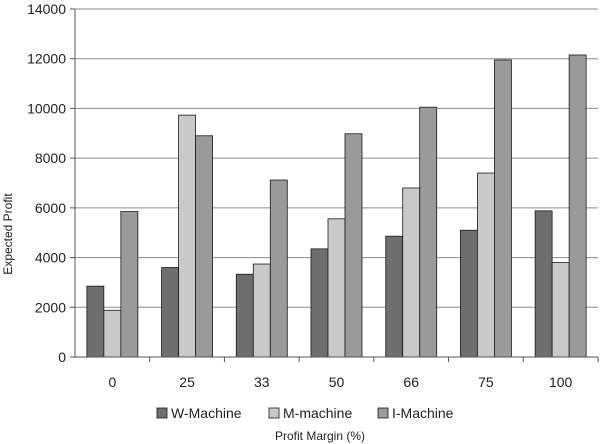 Image resolution: width=600 pixels, height=444 pixels. I want to click on y-tick-label: 4000, so click(50, 258).